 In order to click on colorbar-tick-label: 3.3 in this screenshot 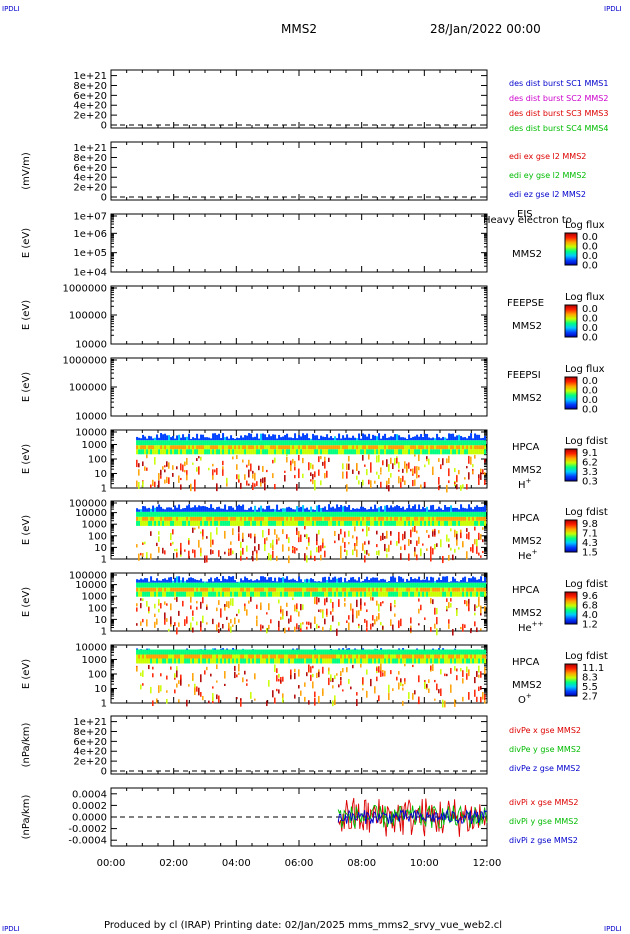, I will do `click(590, 472)`.